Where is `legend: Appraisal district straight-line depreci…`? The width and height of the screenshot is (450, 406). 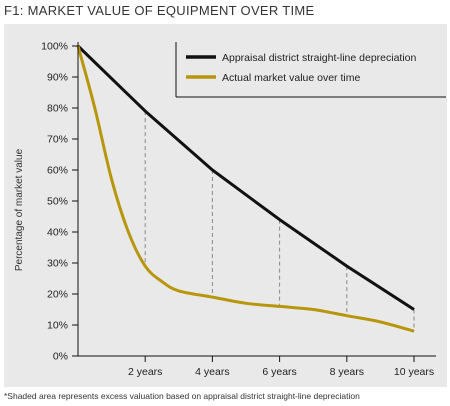
legend: Appraisal district straight-line depreci… is located at coordinates (310, 70).